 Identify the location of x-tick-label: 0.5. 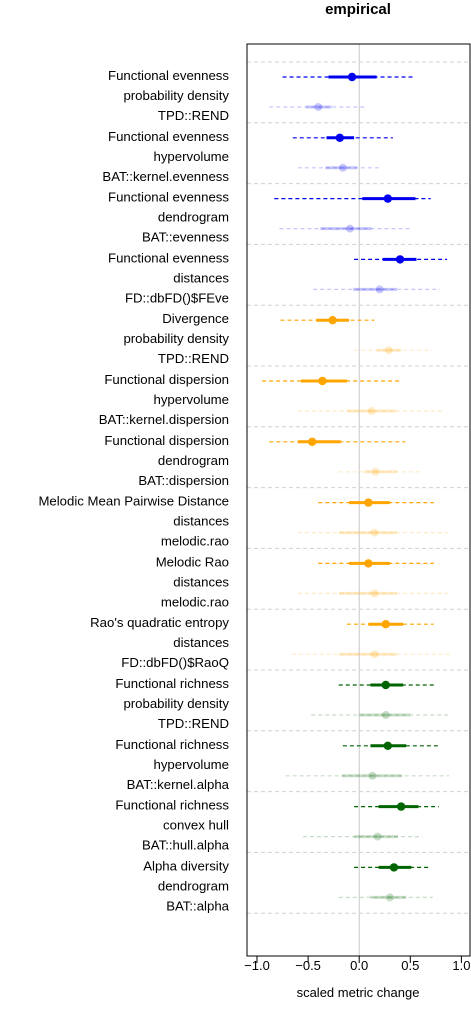
(410, 965).